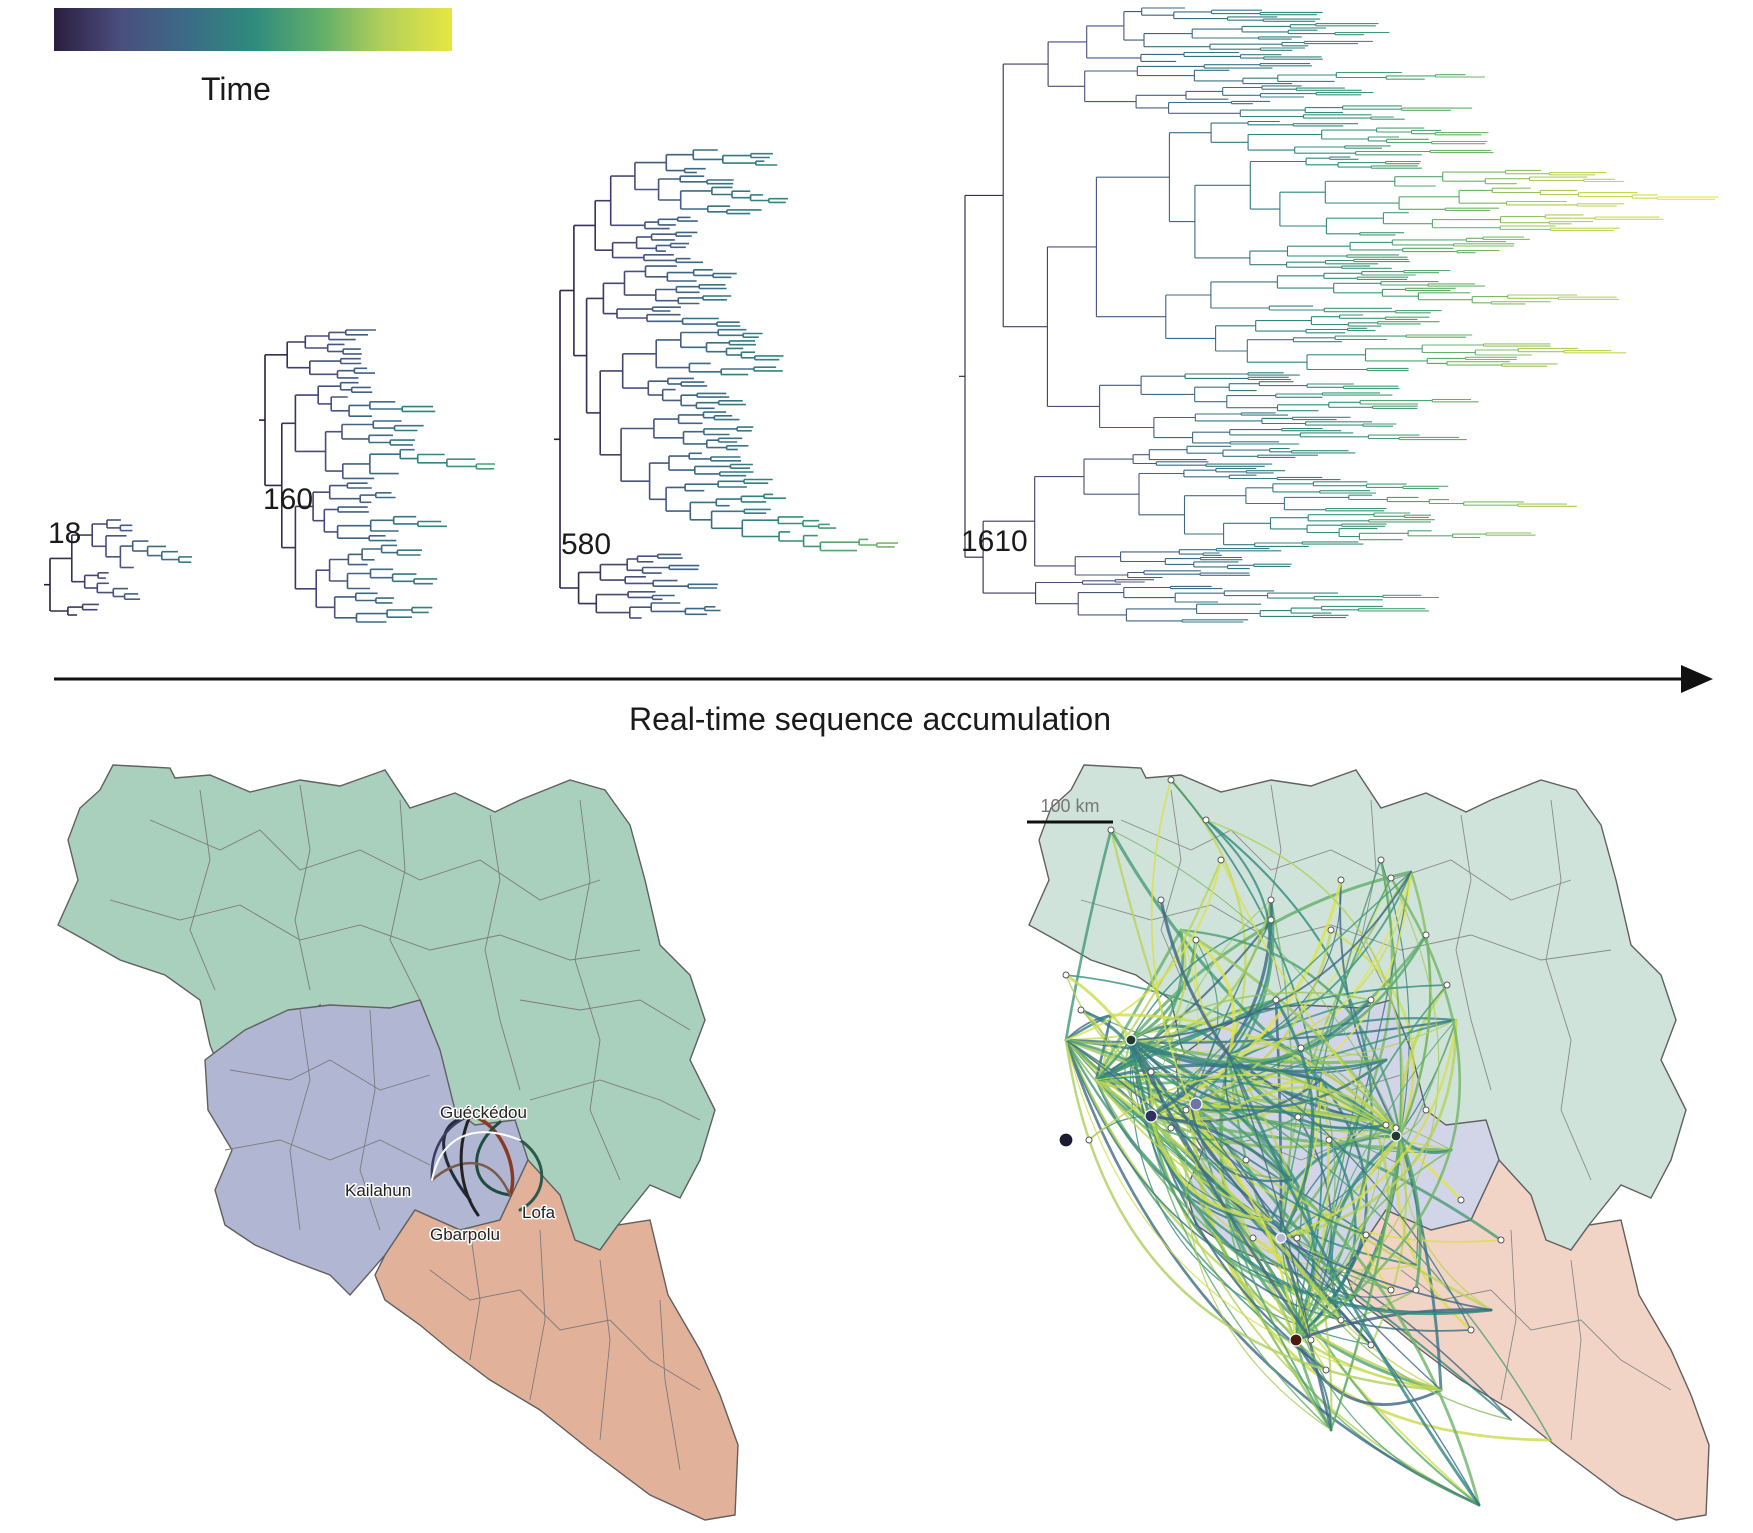 The width and height of the screenshot is (1753, 1533). What do you see at coordinates (556, 1339) in the screenshot?
I see `left-map-liberia-shape` at bounding box center [556, 1339].